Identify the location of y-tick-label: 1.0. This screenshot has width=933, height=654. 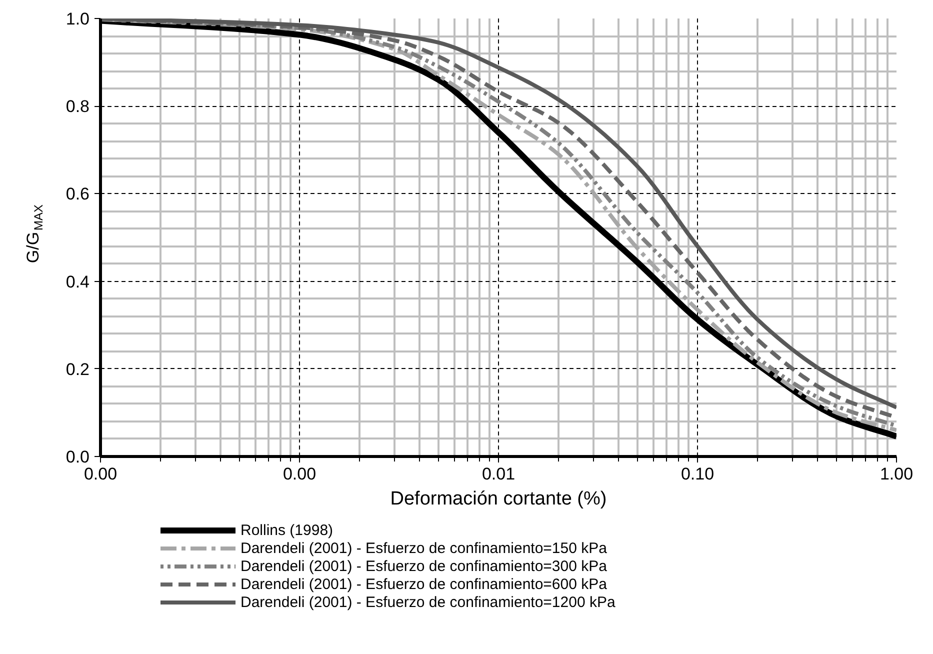
(78, 19).